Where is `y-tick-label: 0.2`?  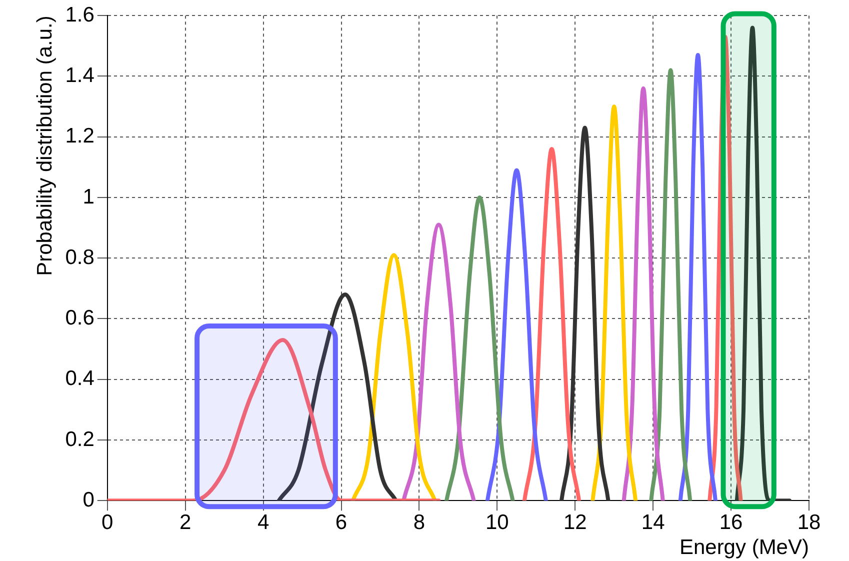
y-tick-label: 0.2 is located at coordinates (79, 439).